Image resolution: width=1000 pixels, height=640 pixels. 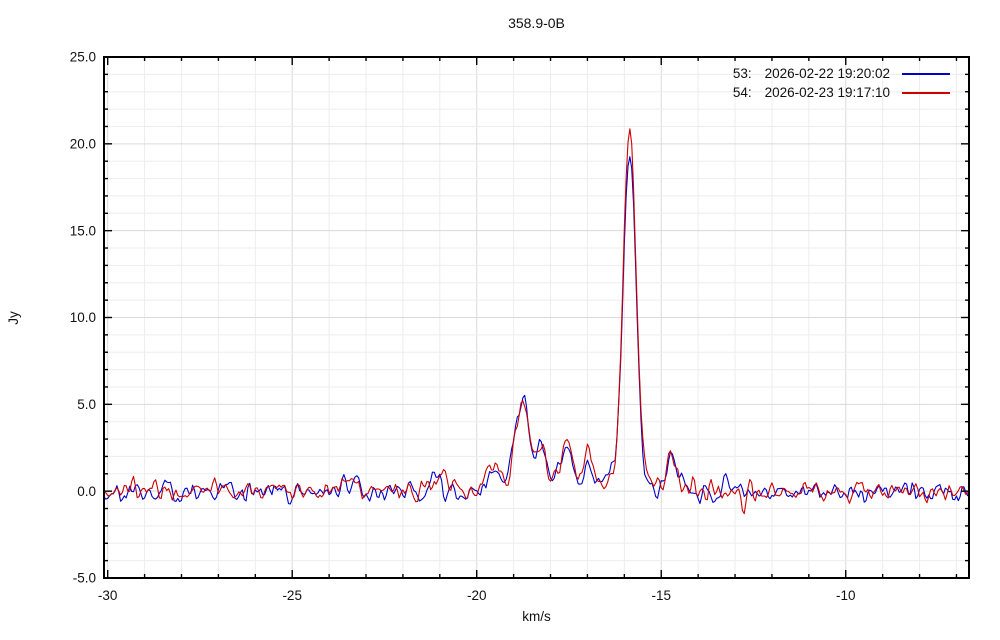 I want to click on x-tick-label: -10, so click(x=846, y=595).